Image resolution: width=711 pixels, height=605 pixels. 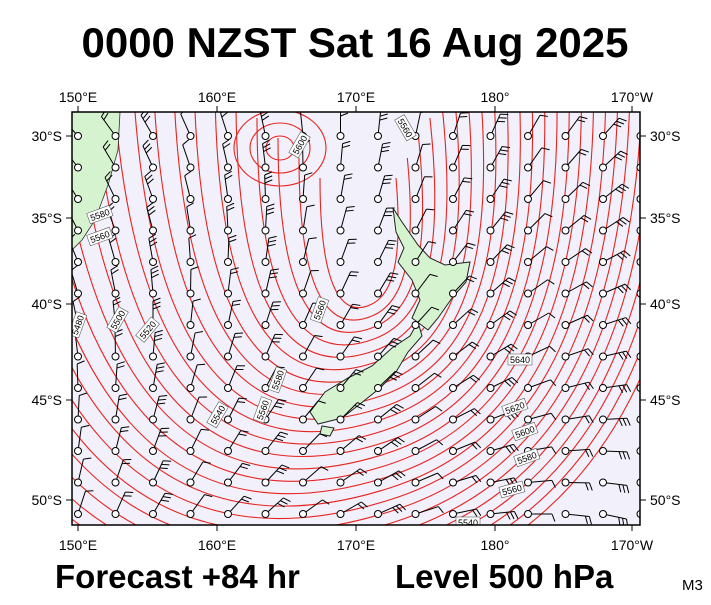 I want to click on top-lon-label: 170°E, so click(x=356, y=97).